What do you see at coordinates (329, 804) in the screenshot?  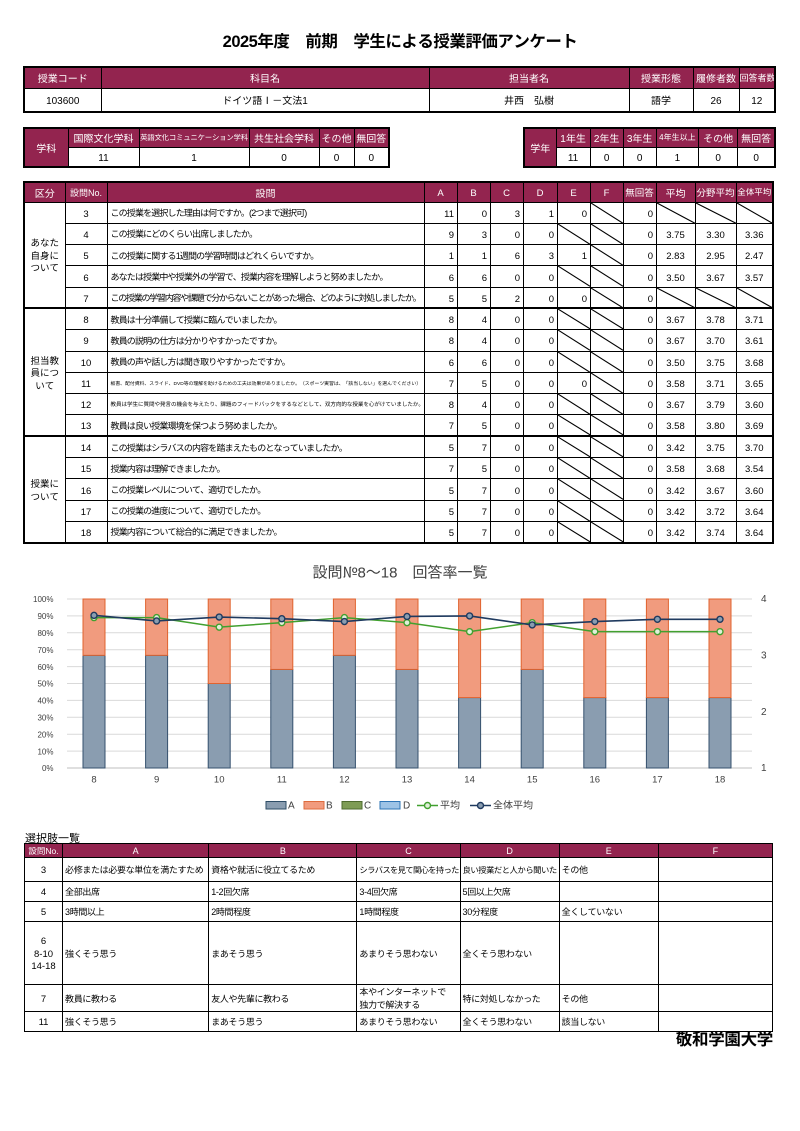 I see `svg-text: B` at bounding box center [329, 804].